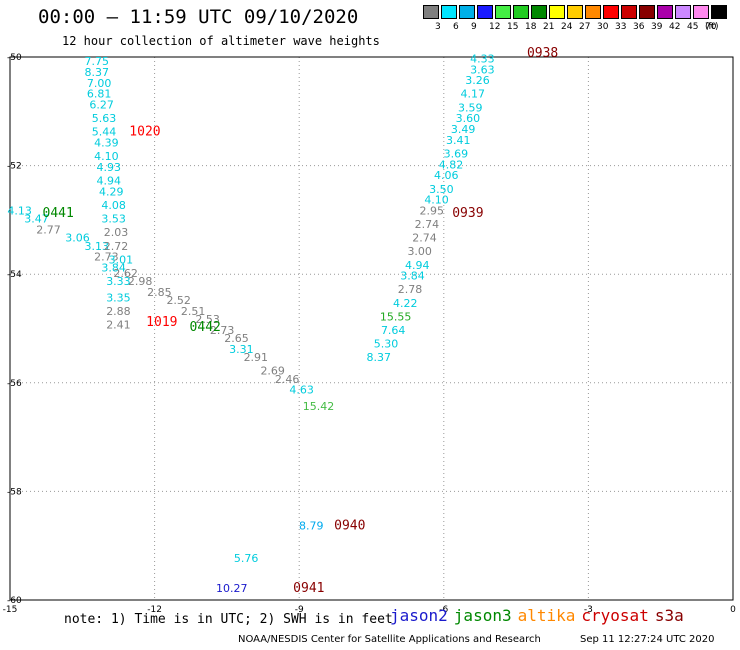 Image resolution: width=740 pixels, height=650 pixels. I want to click on wave-height-label: 3.59, so click(470, 107).